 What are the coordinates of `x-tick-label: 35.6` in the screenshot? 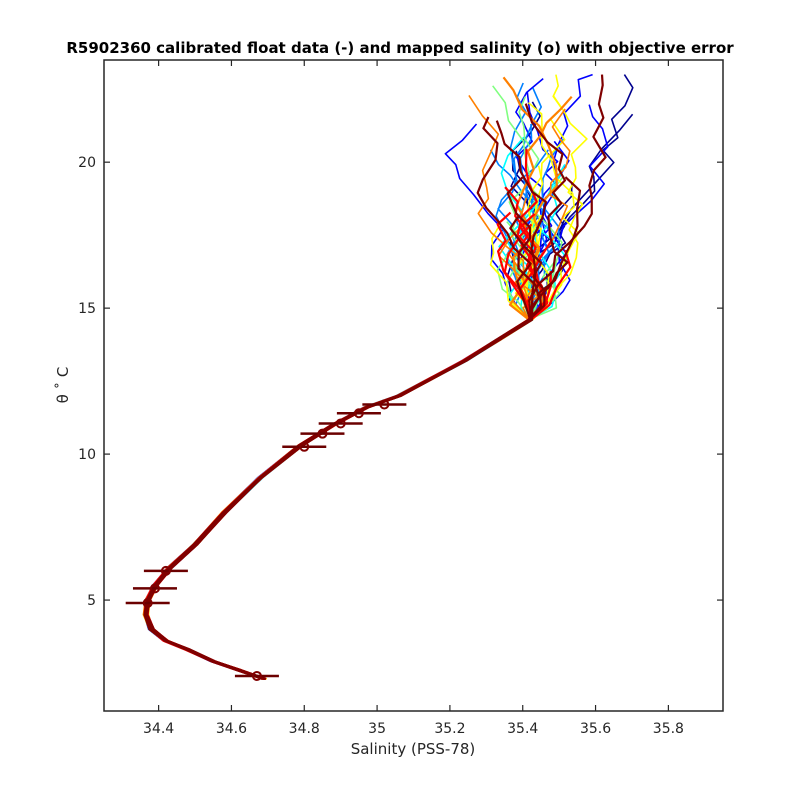 It's located at (595, 729).